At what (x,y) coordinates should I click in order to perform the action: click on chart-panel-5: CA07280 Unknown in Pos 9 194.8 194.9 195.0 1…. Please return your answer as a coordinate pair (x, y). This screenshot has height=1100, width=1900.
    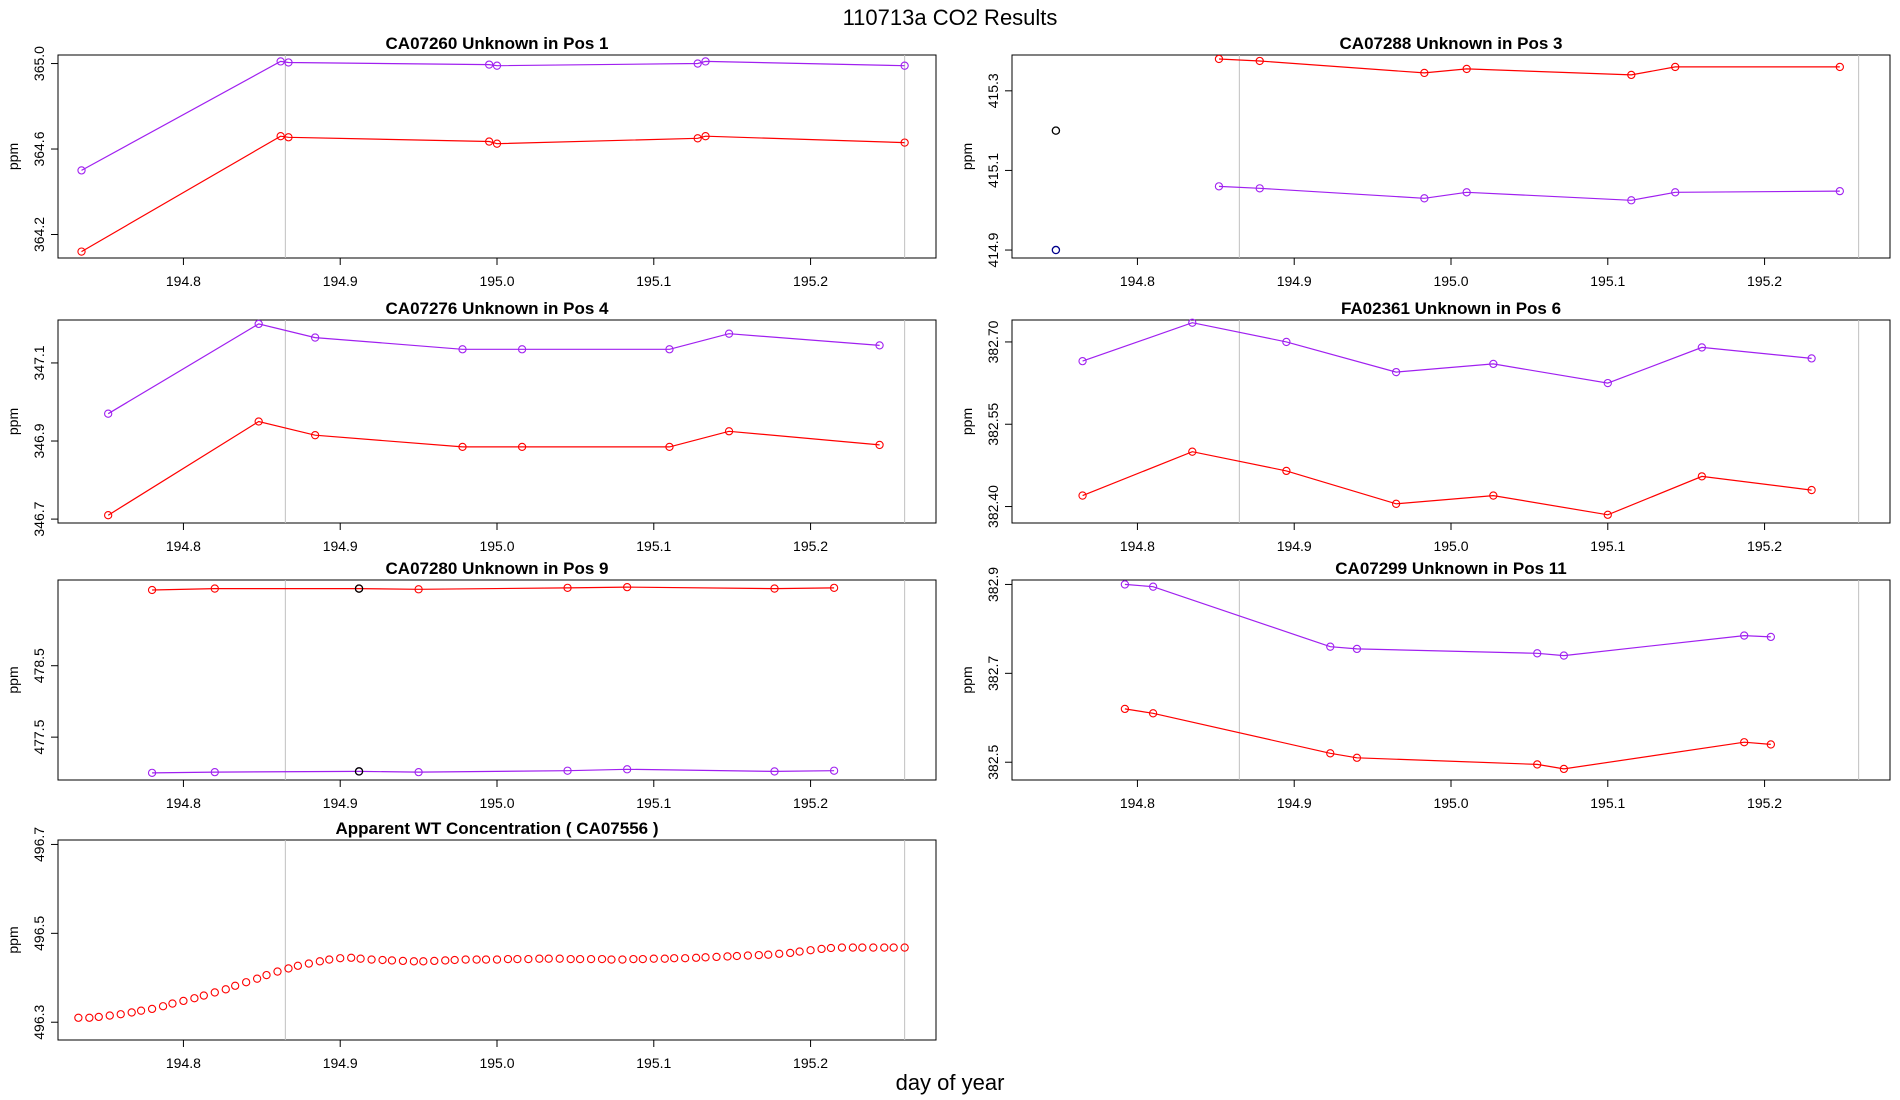
    Looking at the image, I should click on (471, 685).